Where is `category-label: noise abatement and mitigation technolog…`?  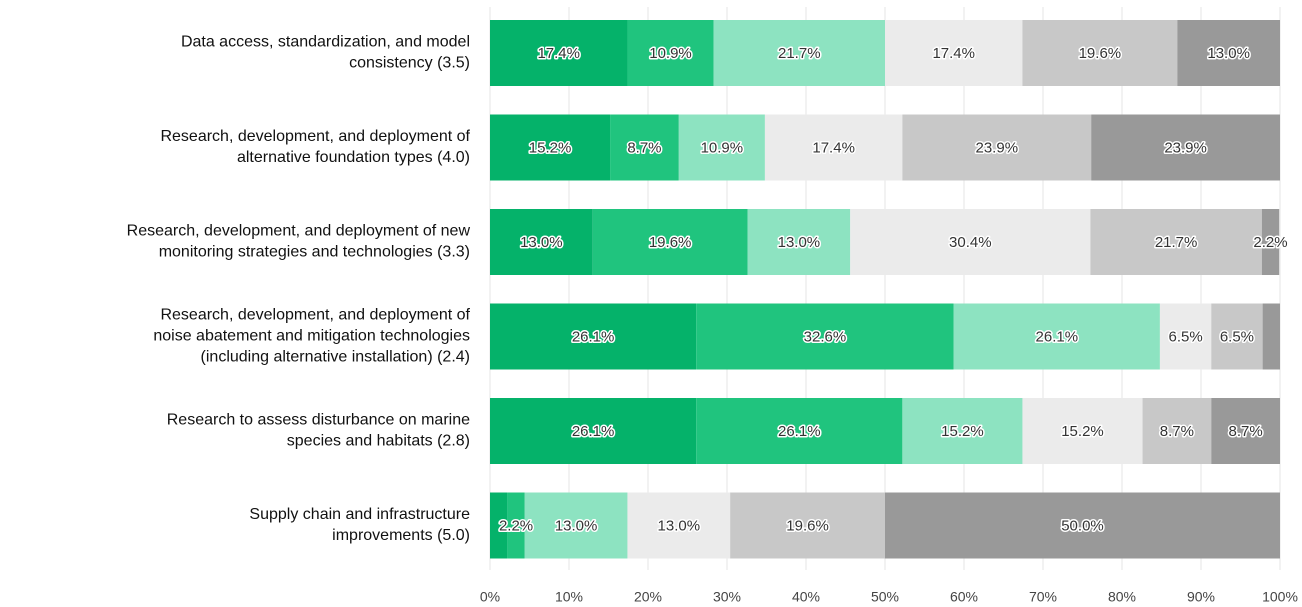 category-label: noise abatement and mitigation technolog… is located at coordinates (311, 336).